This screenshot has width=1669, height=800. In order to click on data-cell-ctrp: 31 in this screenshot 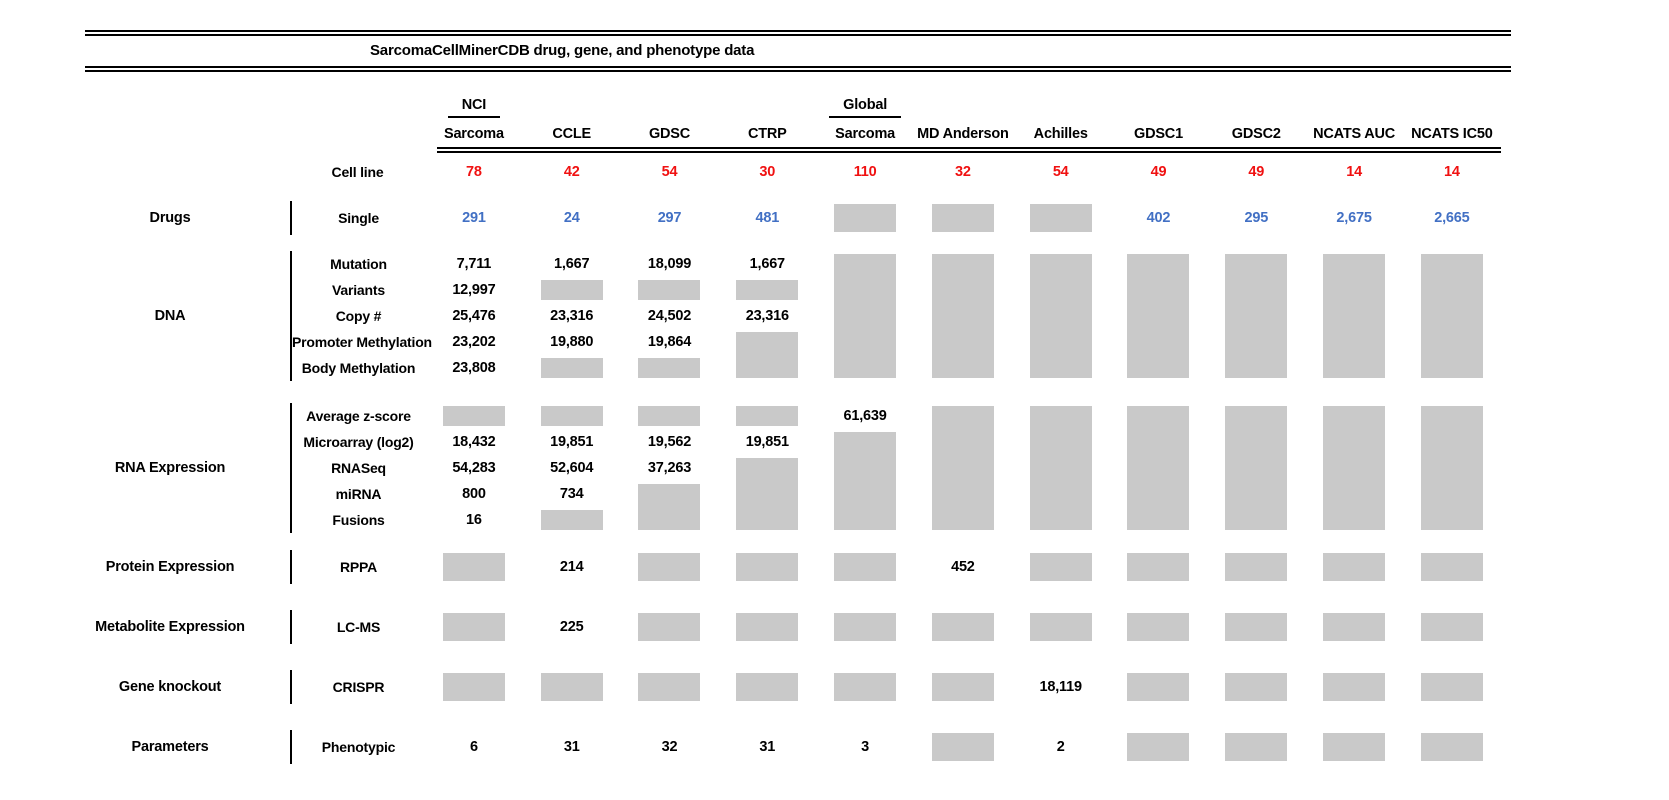, I will do `click(767, 747)`.